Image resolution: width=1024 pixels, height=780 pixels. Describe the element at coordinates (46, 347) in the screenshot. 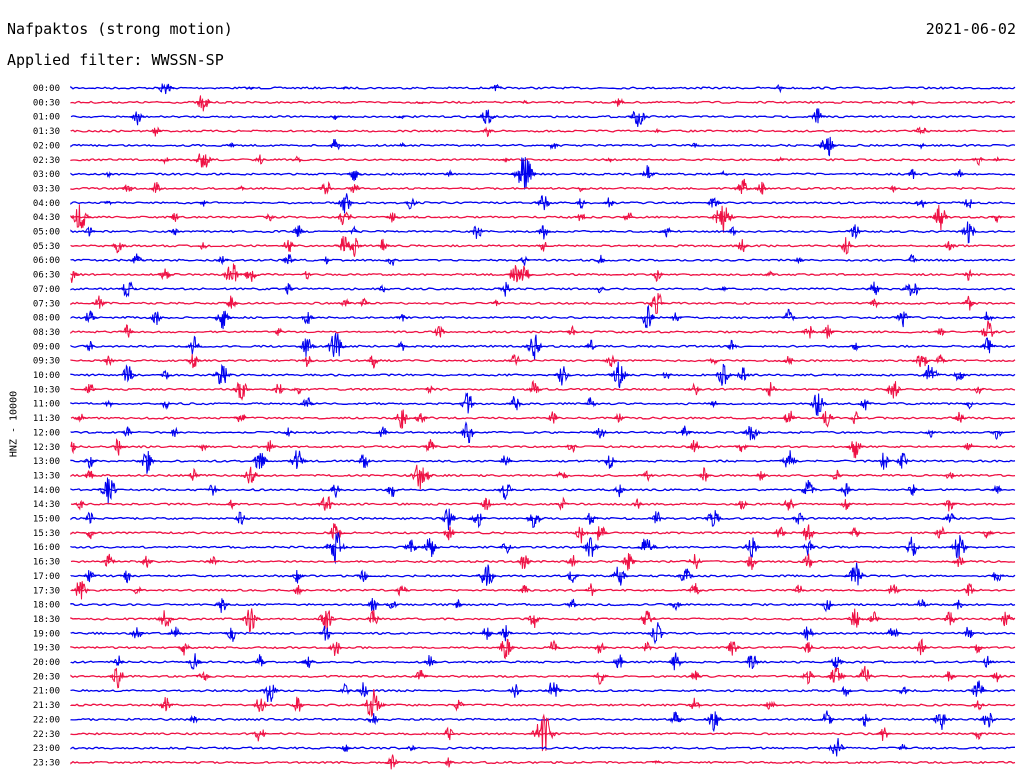

I see `row-time-label: 09:00` at that location.